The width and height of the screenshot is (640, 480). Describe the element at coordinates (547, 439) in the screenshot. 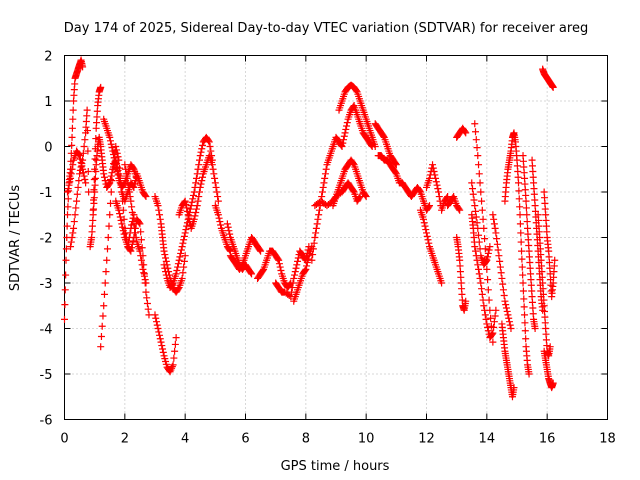

I see `x-tick-label: 16` at that location.